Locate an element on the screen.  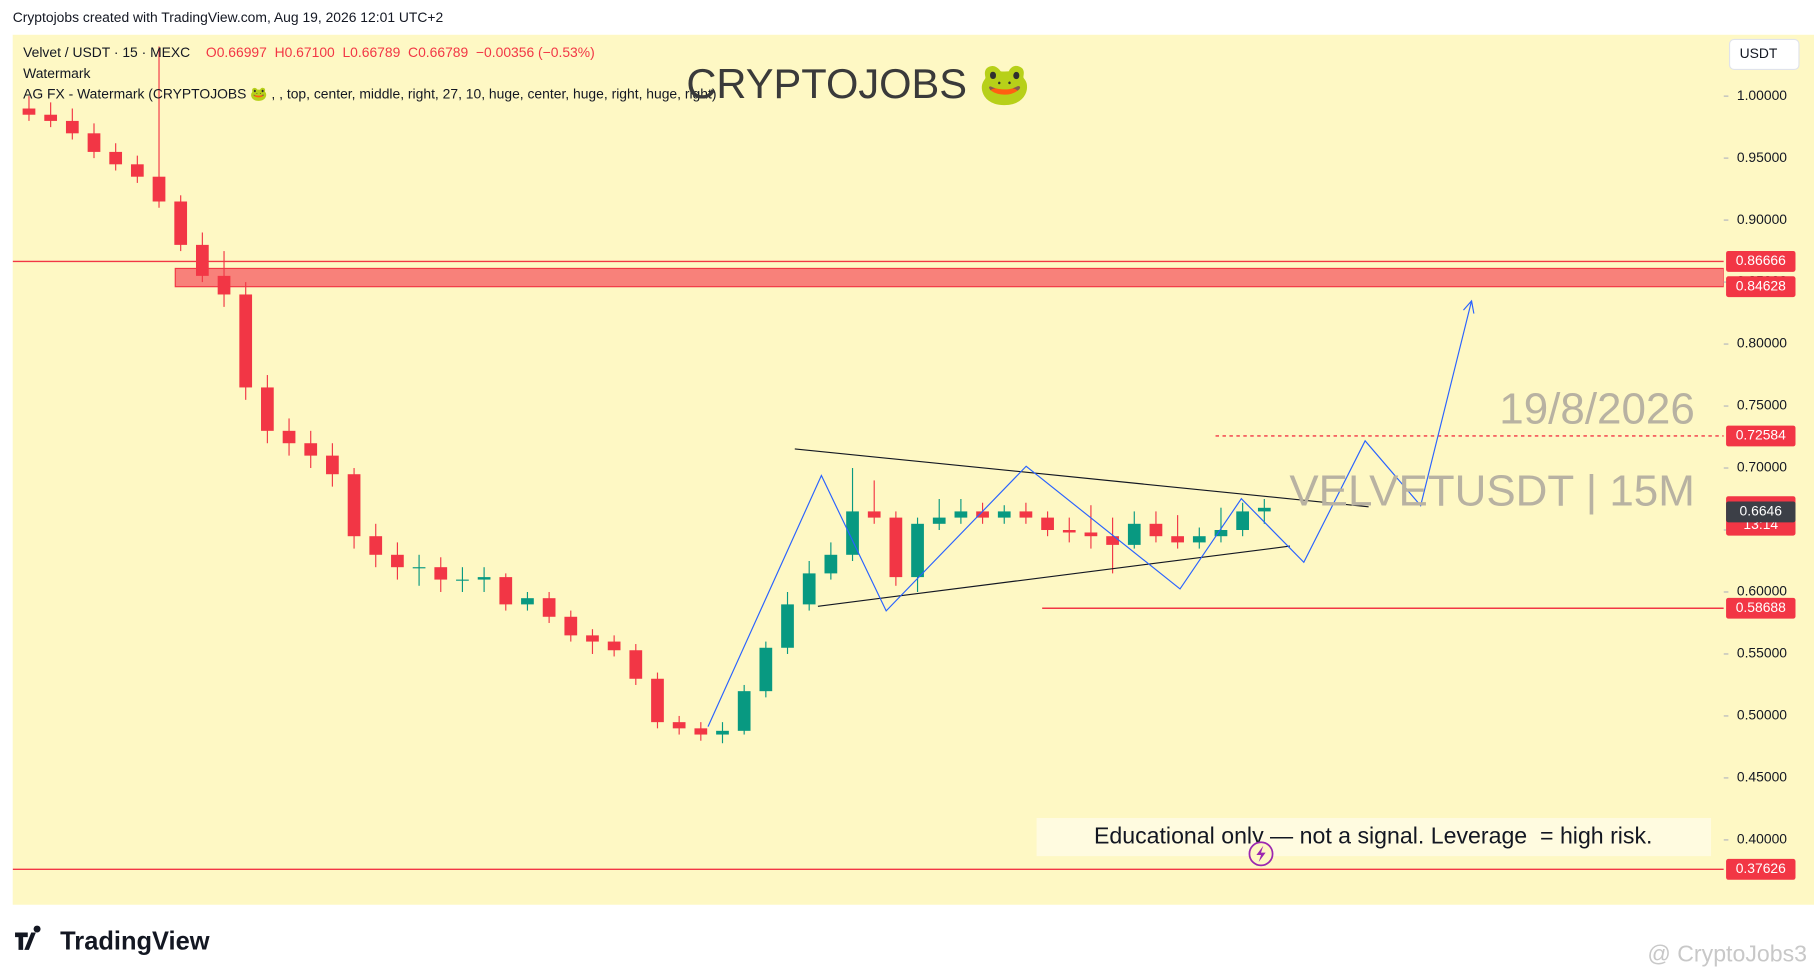
price-label: 0.86666 is located at coordinates (1761, 260).